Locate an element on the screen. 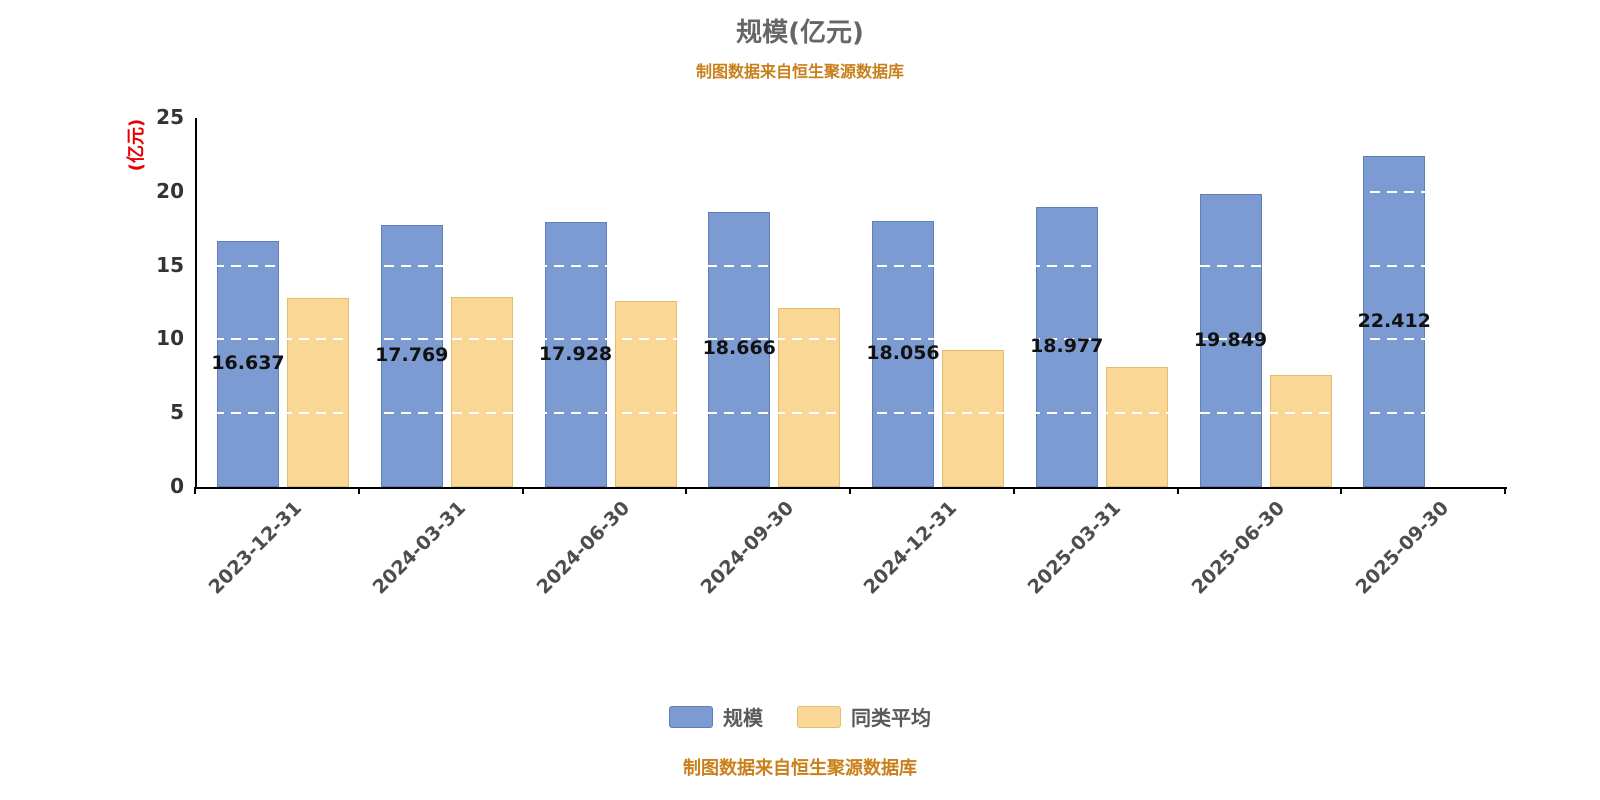  y-tick-label-20: 20 is located at coordinates (170, 190).